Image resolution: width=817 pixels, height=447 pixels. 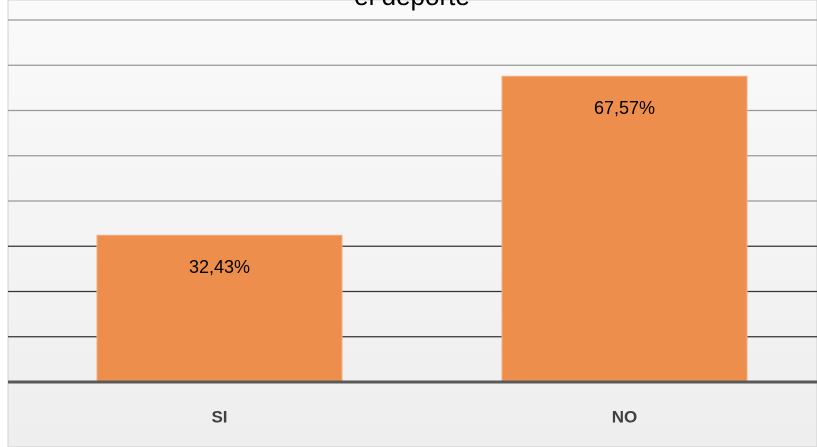 I want to click on x-tick-label: SI, so click(x=219, y=416).